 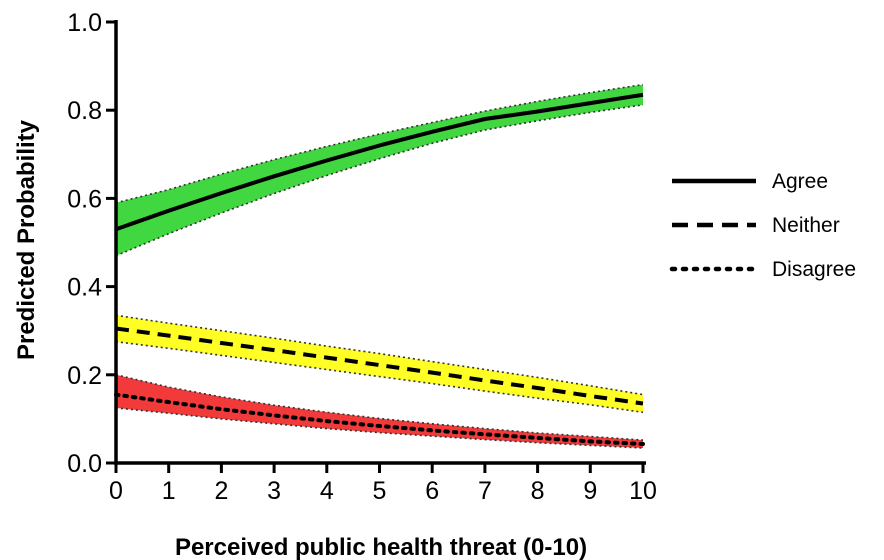 I want to click on x-tick-label: 6, so click(x=432, y=491).